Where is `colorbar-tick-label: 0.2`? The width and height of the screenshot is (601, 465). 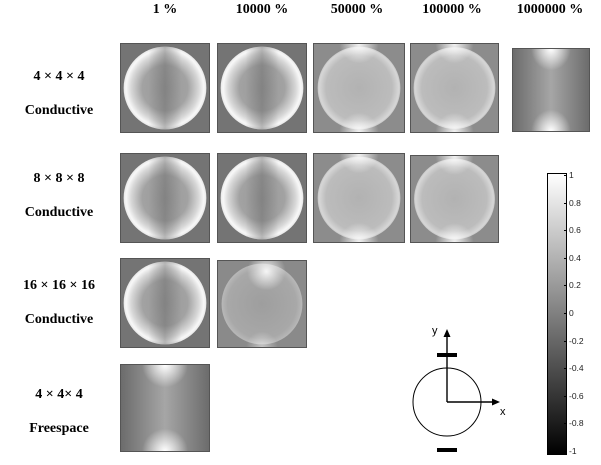 colorbar-tick-label: 0.2 is located at coordinates (575, 285).